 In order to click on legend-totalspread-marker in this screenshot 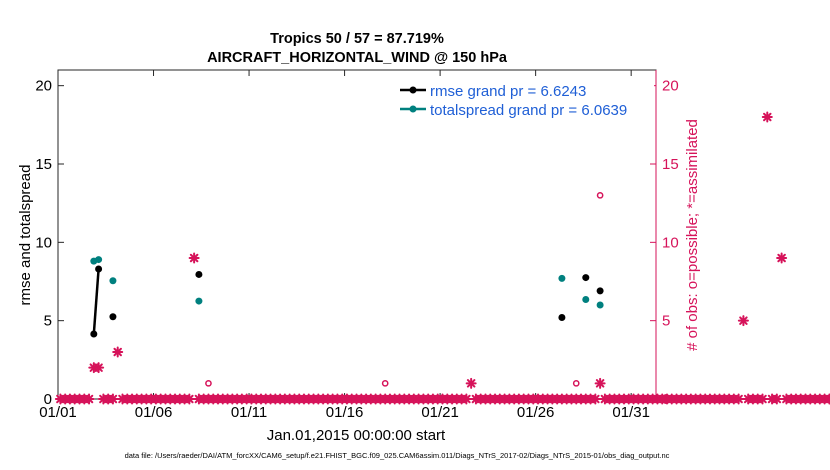, I will do `click(413, 109)`.